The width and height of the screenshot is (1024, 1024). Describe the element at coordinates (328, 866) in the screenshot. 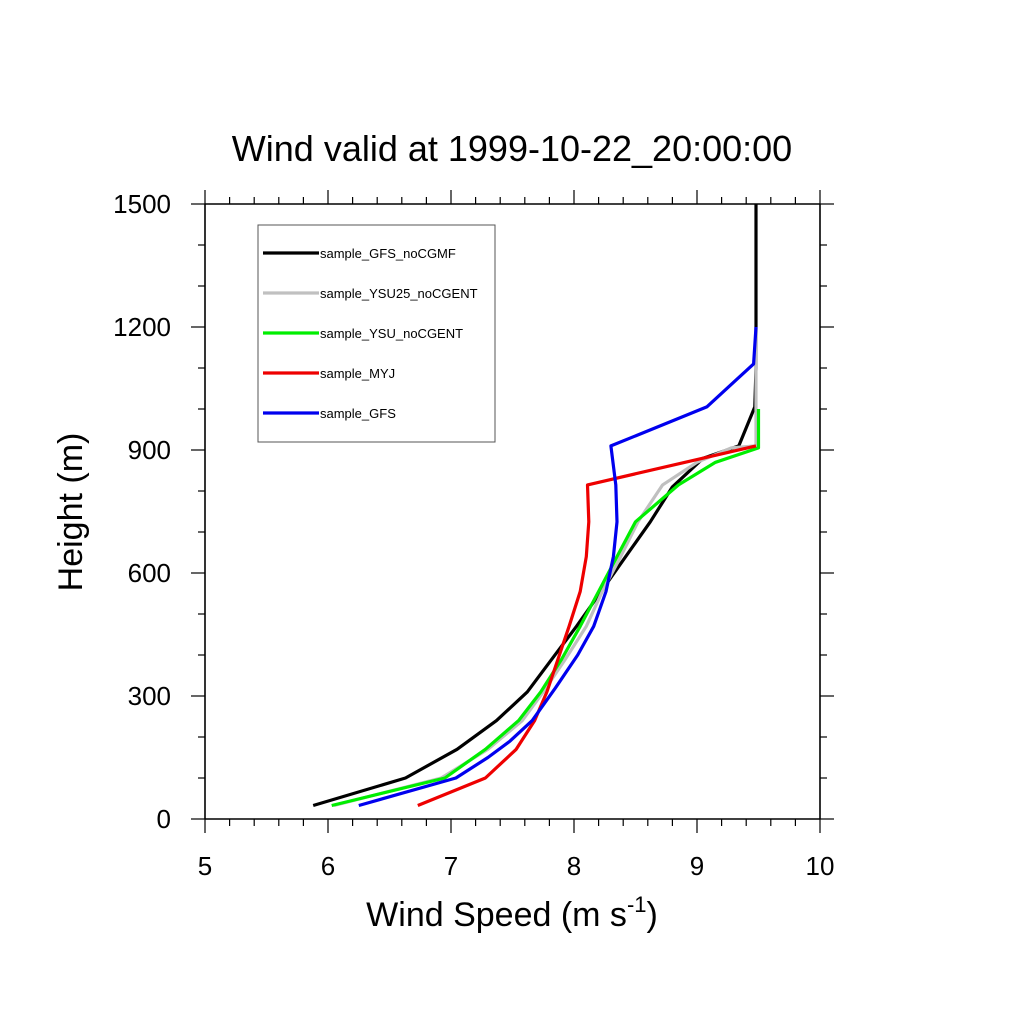

I see `x-tick-label: 6` at that location.